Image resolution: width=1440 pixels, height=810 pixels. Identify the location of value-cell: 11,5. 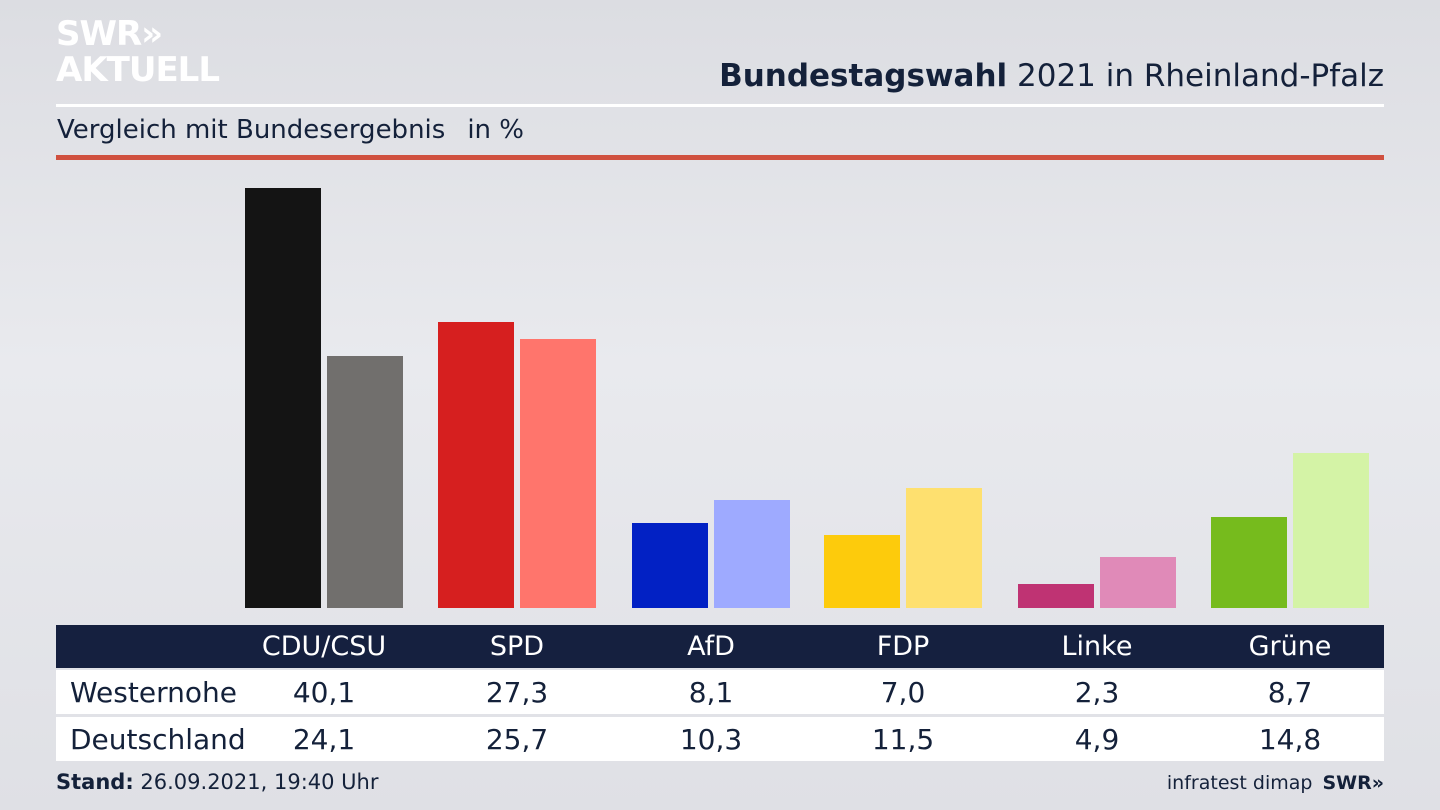
(903, 739).